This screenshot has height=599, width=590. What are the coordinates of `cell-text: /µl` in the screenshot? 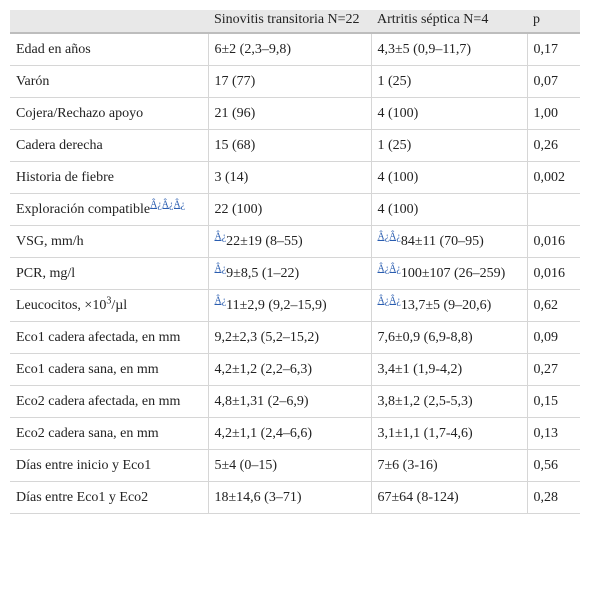 It's located at (119, 305).